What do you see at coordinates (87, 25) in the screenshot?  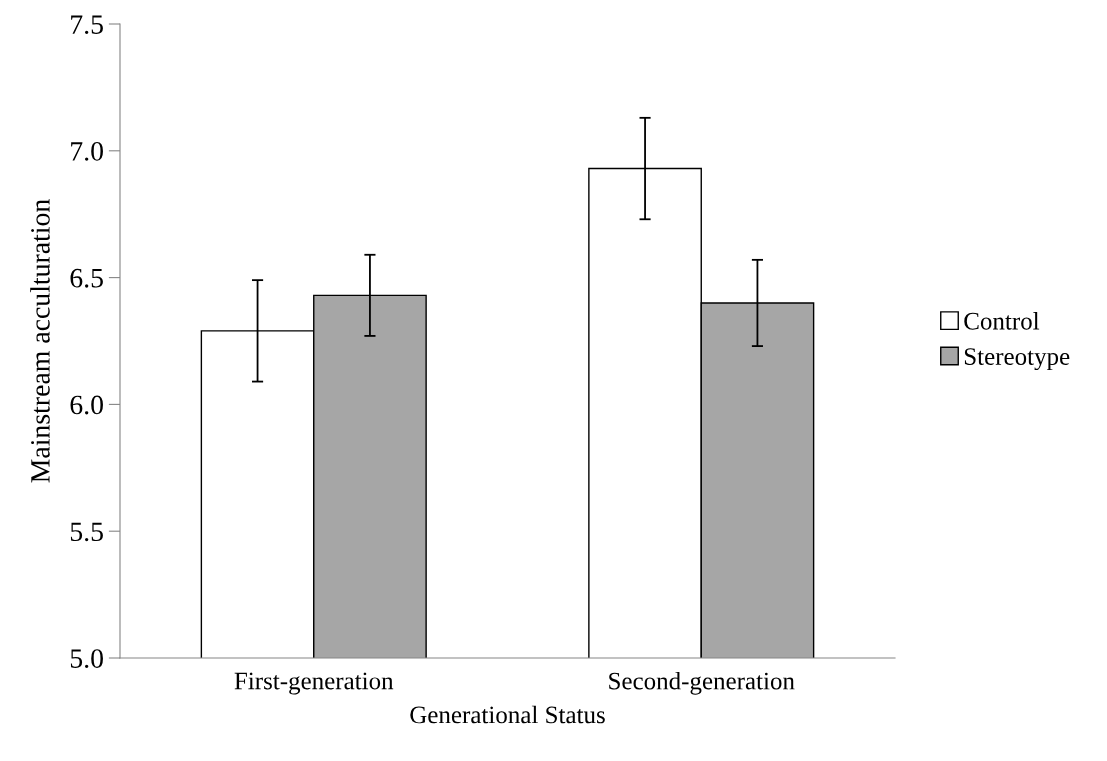 I see `y-tick-label: 7.5` at bounding box center [87, 25].